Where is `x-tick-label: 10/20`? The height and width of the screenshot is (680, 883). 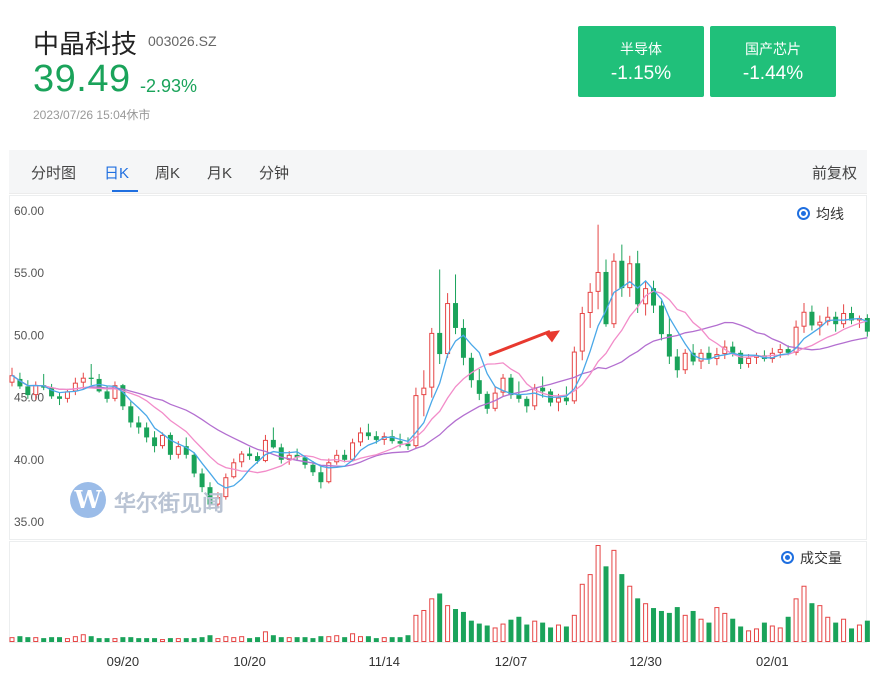
x-tick-label: 10/20 is located at coordinates (249, 661).